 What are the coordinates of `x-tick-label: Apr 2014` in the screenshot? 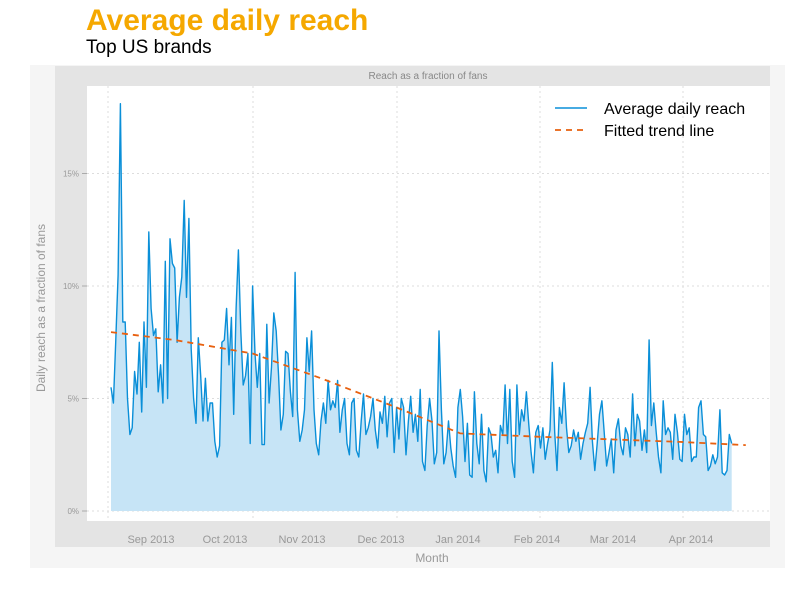 It's located at (691, 540).